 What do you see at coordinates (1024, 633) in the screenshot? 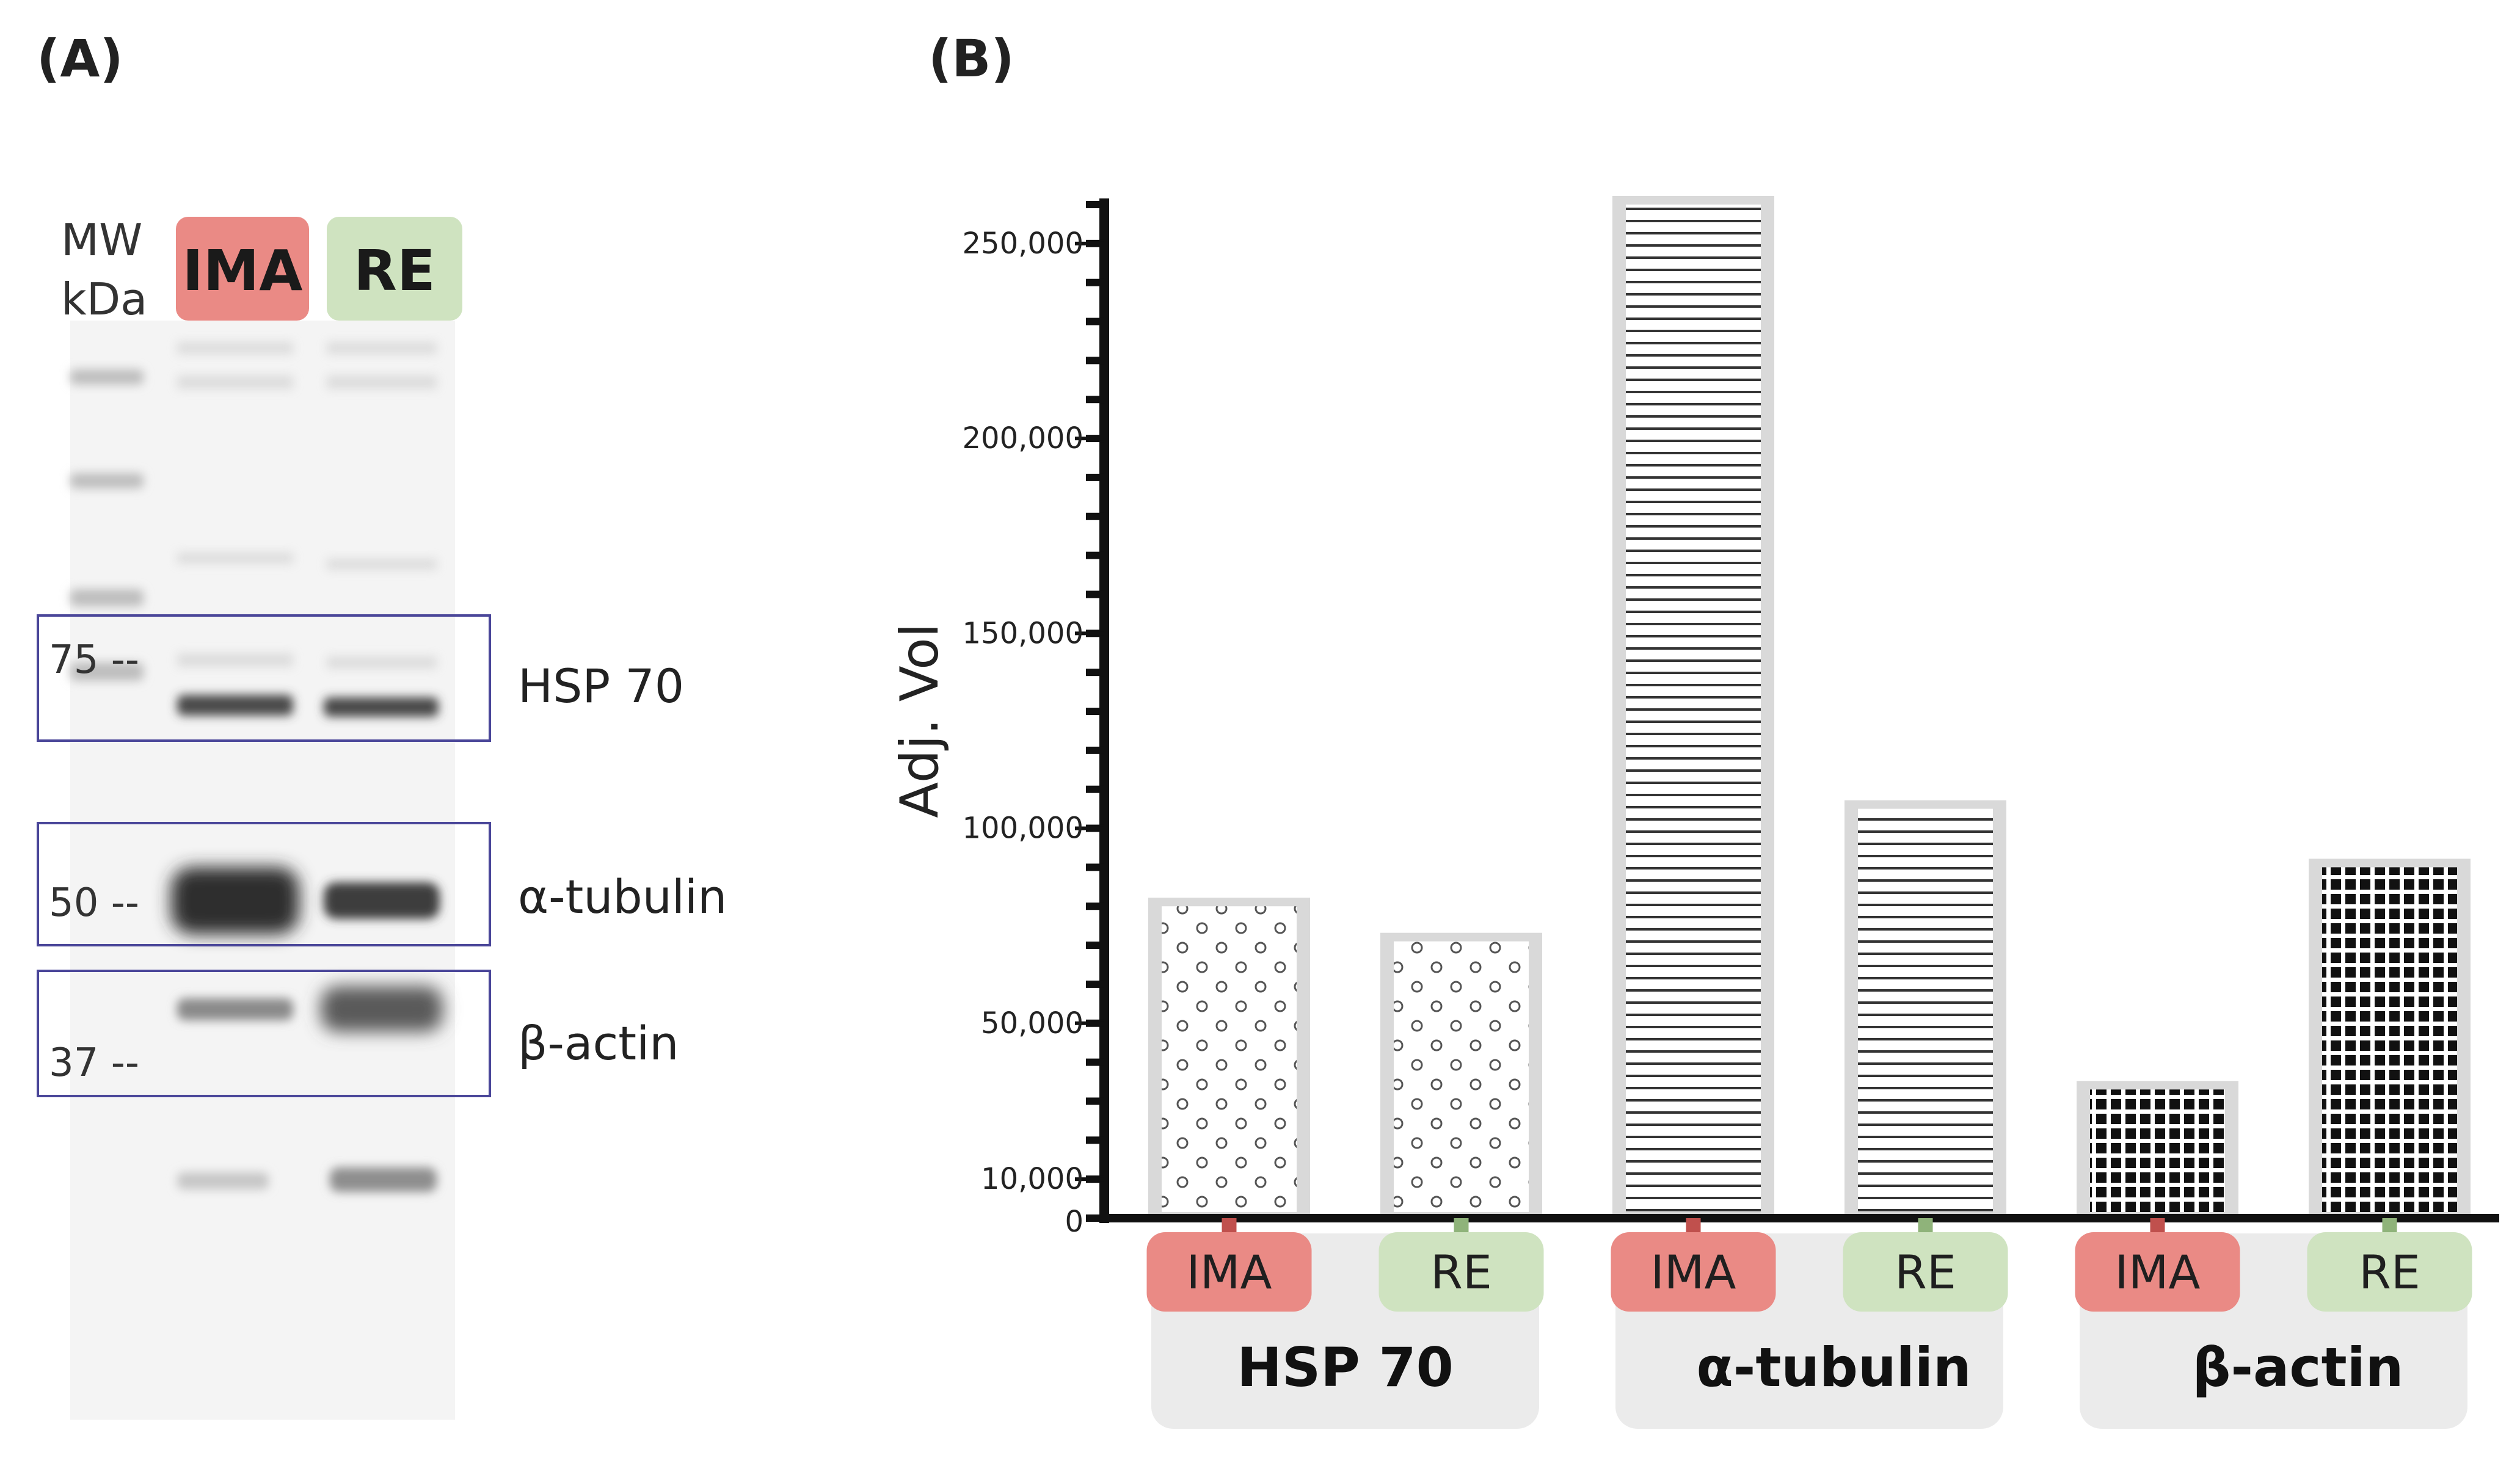
I see `y-tick-label: 150,000` at bounding box center [1024, 633].